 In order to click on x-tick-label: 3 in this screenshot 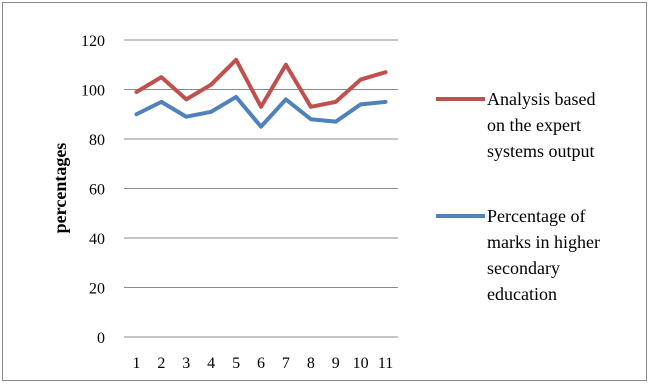, I will do `click(186, 363)`.